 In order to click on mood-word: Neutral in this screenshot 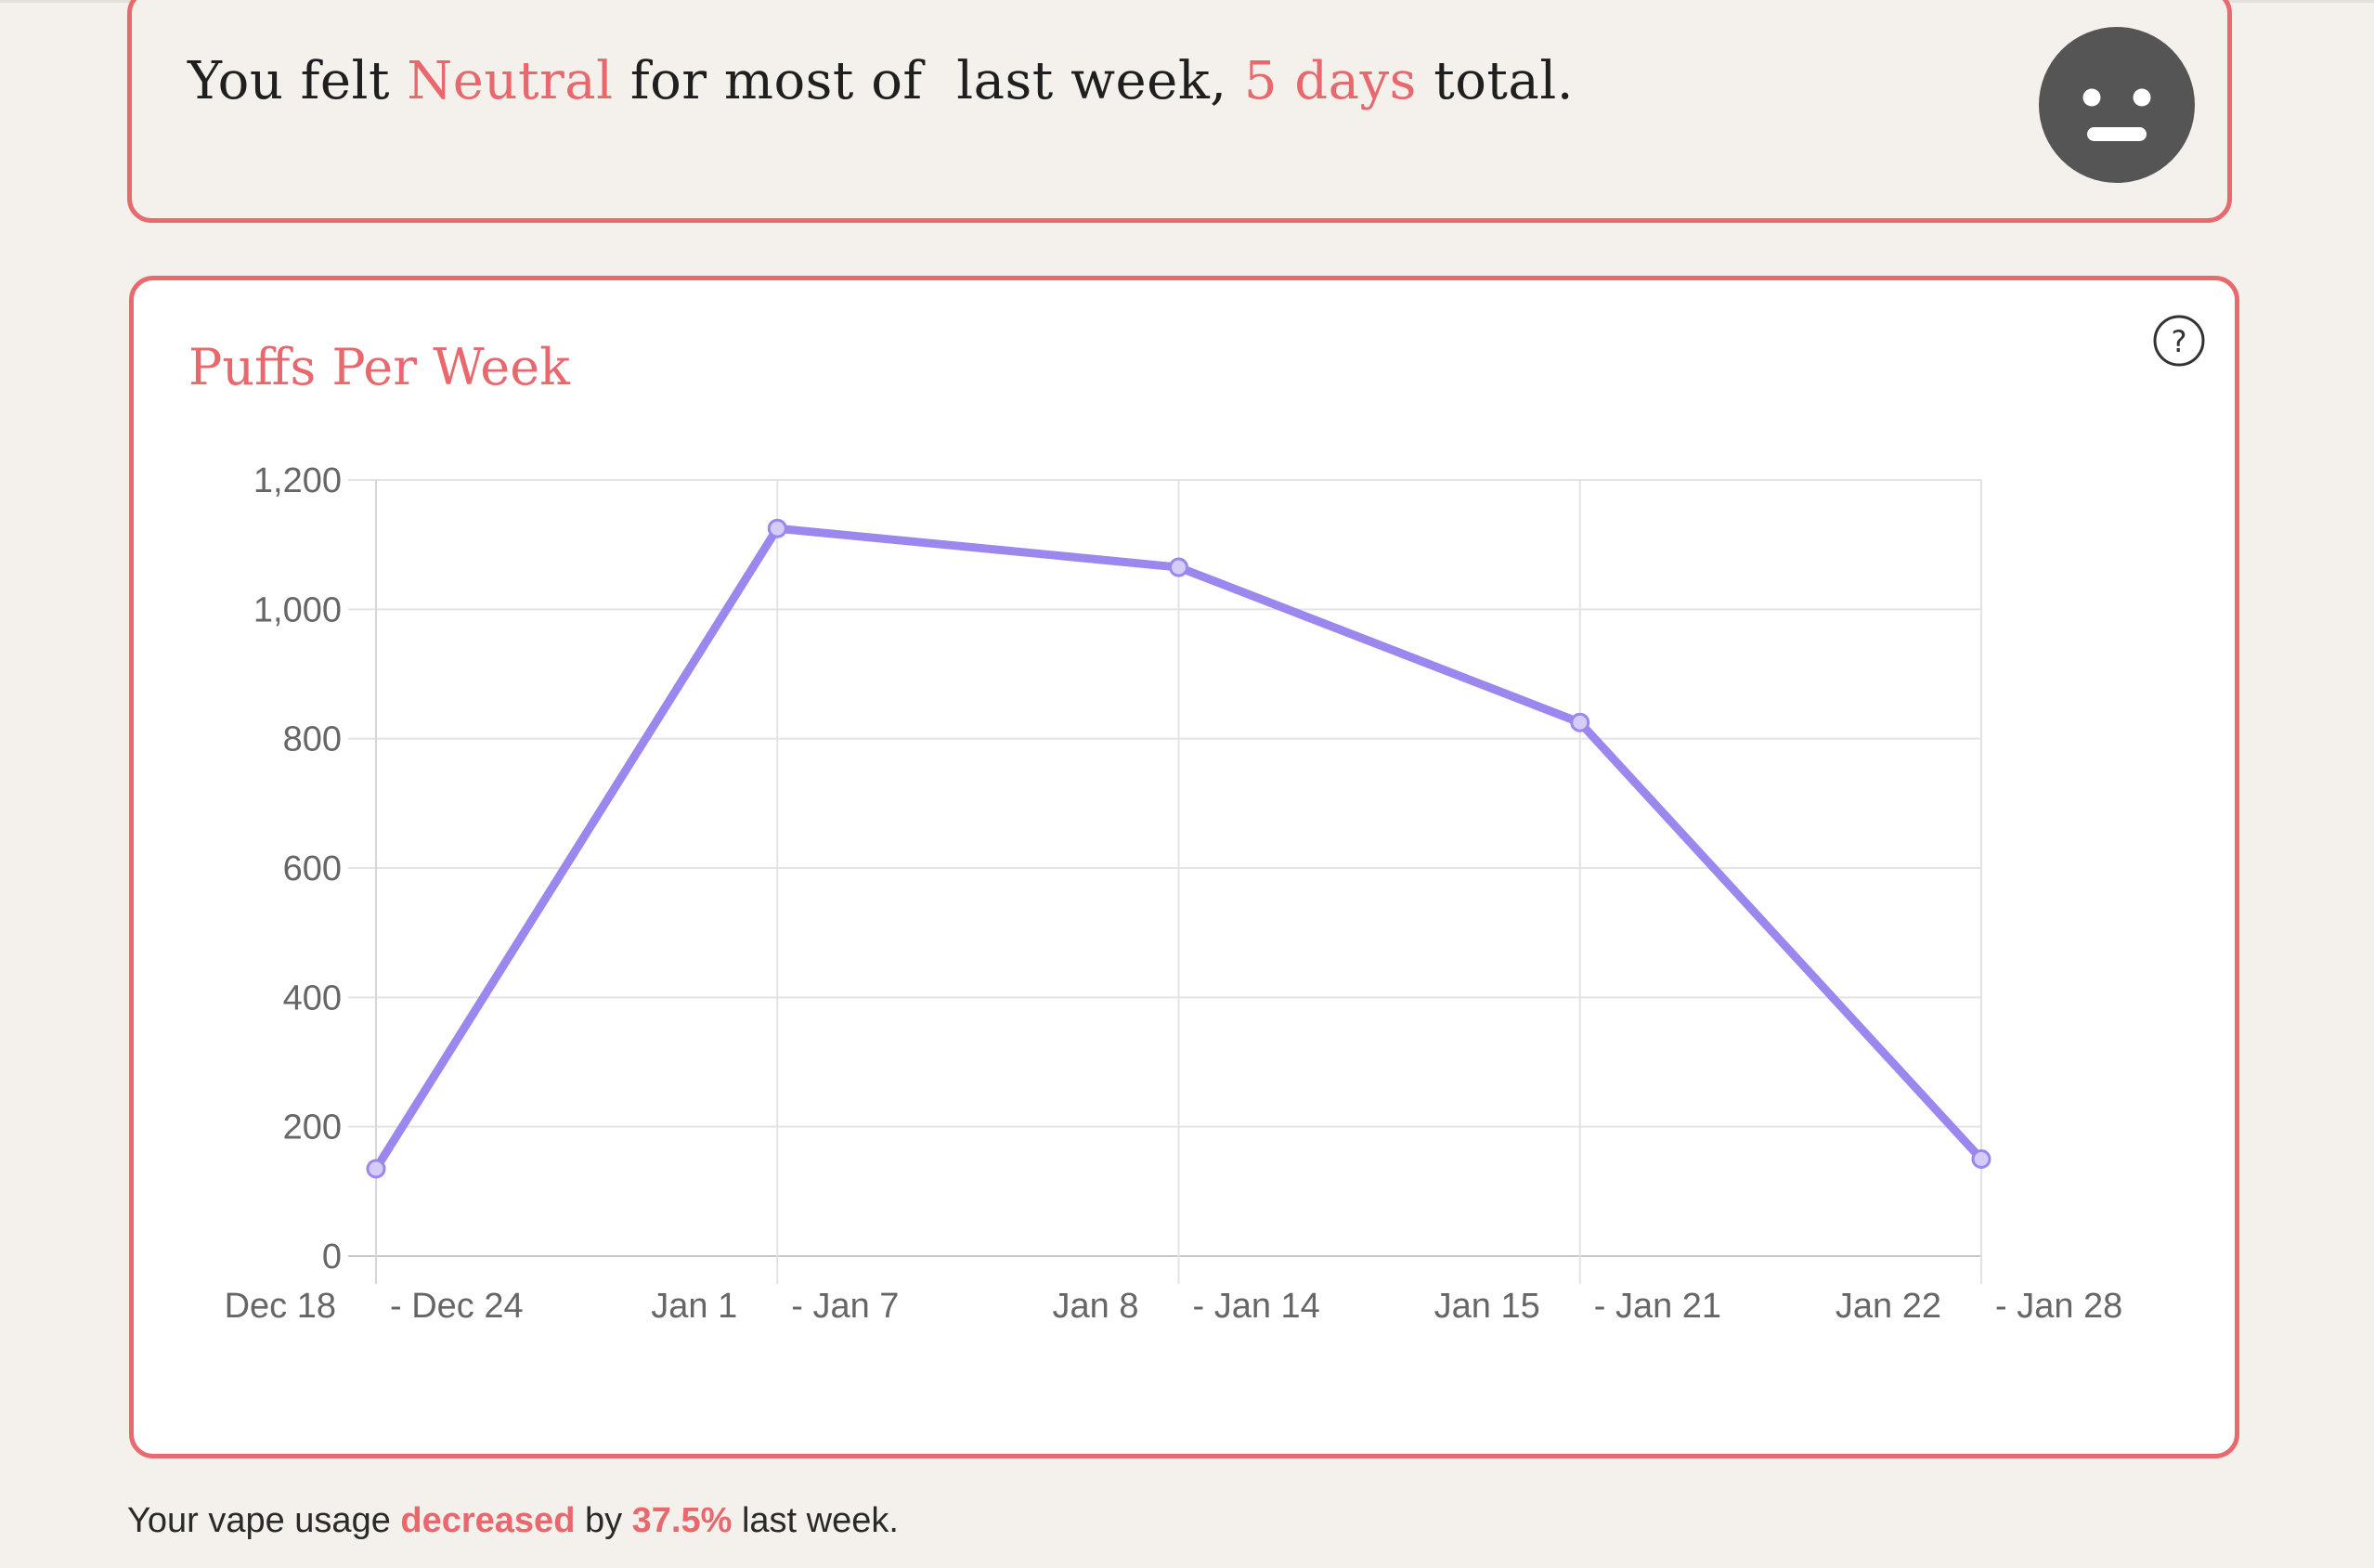, I will do `click(511, 81)`.